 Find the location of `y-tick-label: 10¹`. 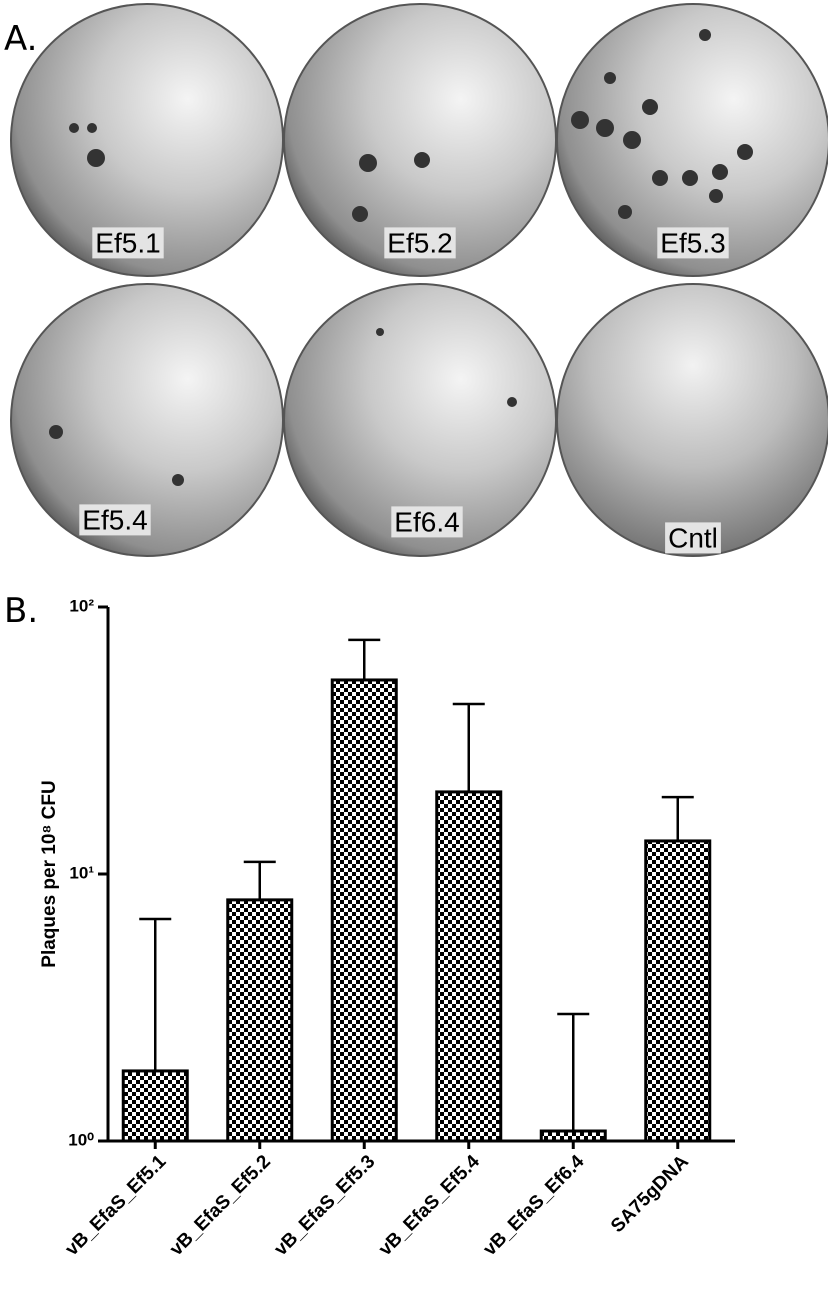

y-tick-label: 10¹ is located at coordinates (81, 872).